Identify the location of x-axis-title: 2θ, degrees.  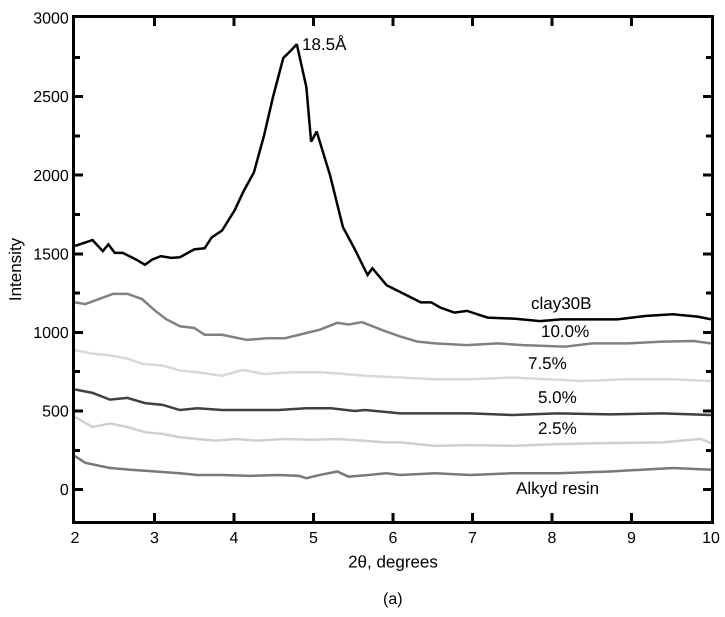
(393, 562).